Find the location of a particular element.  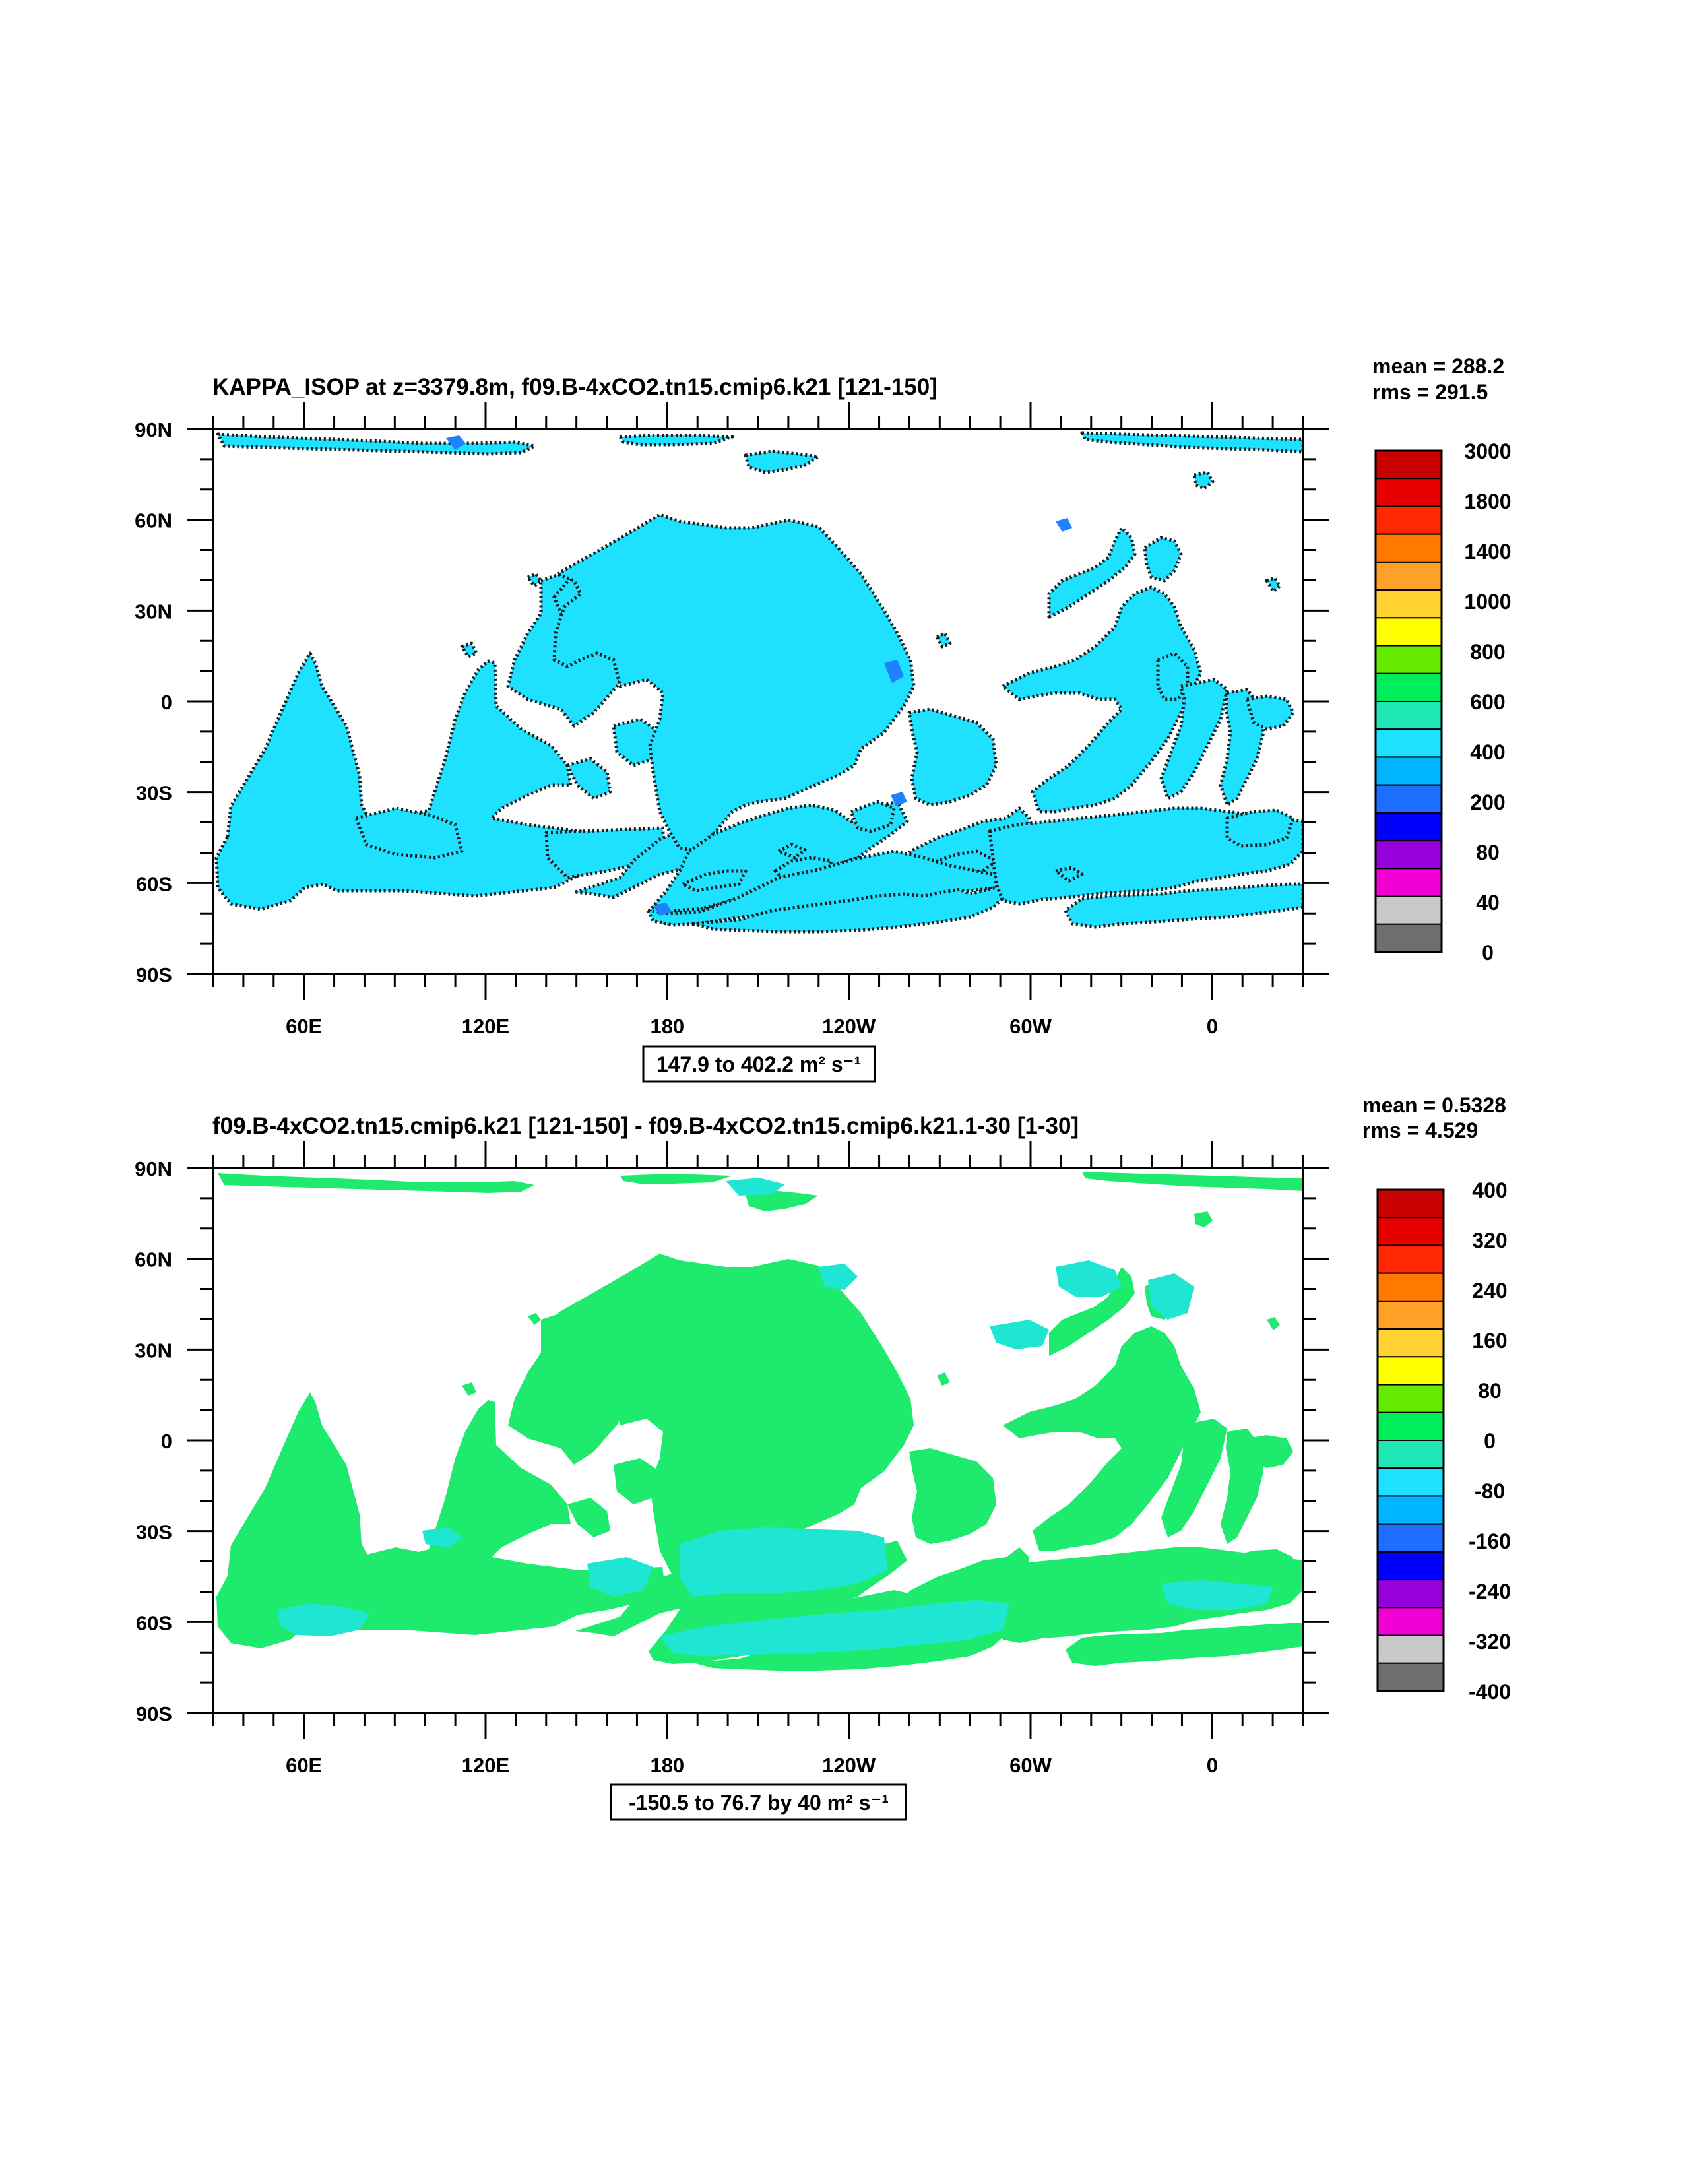

range-label: -150.5 to 76.7 by 40 m² s⁻¹ is located at coordinates (759, 1803).